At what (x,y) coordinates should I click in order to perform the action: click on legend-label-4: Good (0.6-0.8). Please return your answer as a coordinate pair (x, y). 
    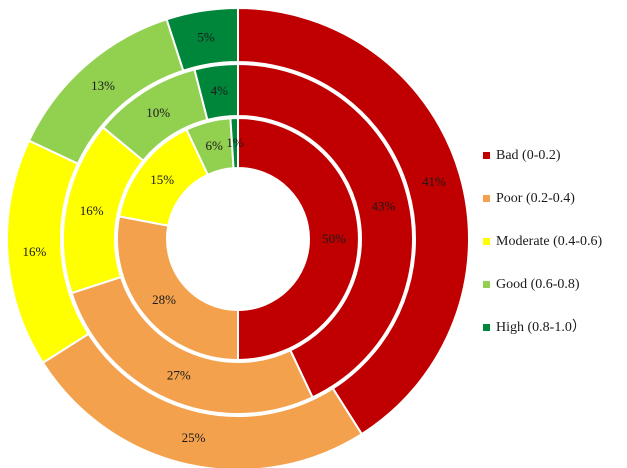
    Looking at the image, I should click on (538, 284).